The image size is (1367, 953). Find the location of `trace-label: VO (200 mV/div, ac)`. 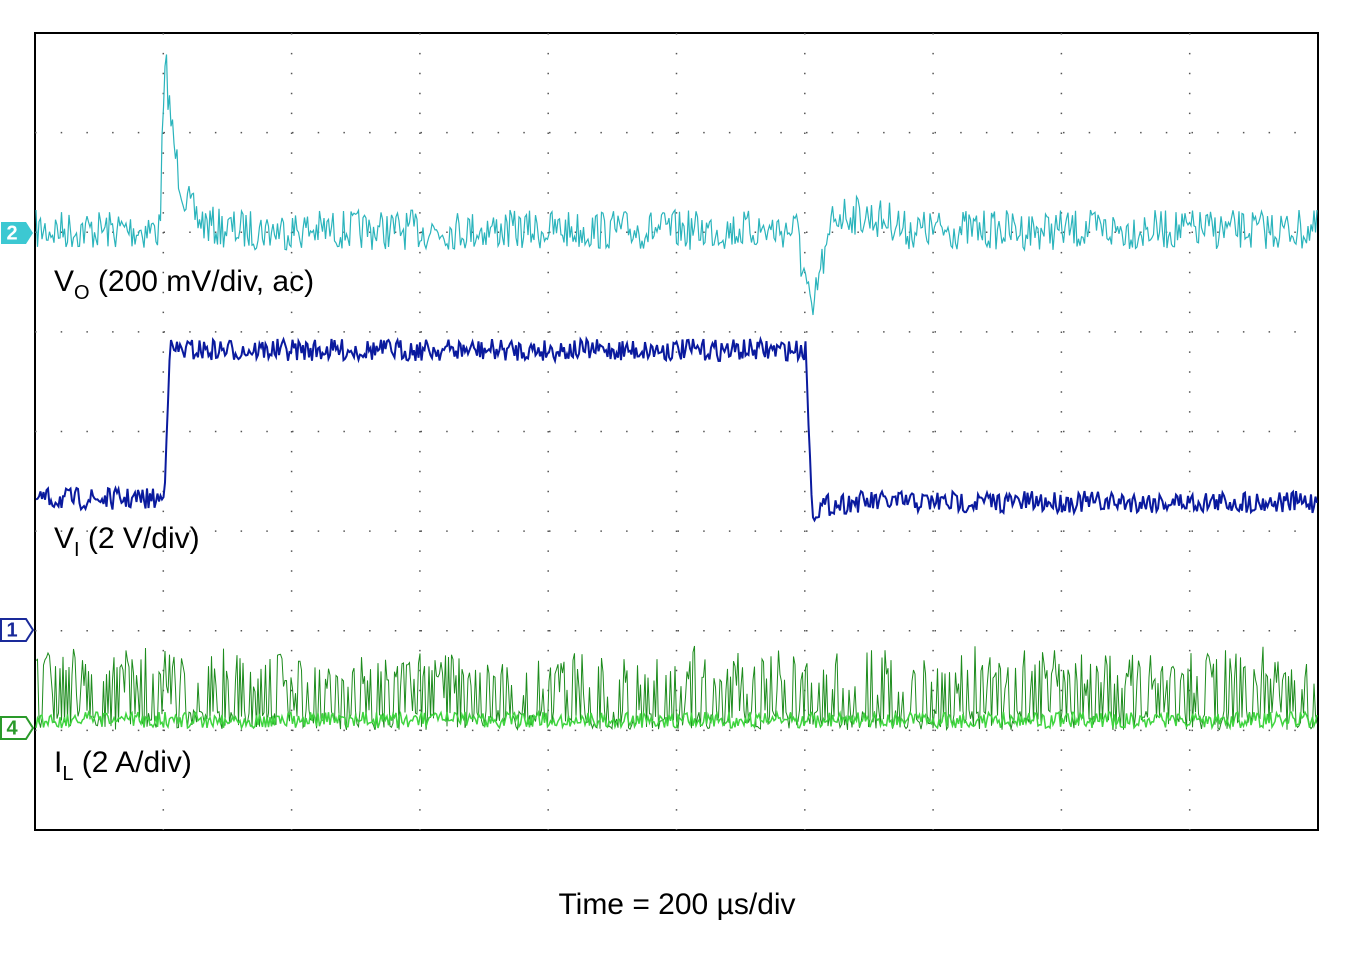

trace-label: VO (200 mV/div, ac) is located at coordinates (184, 284).